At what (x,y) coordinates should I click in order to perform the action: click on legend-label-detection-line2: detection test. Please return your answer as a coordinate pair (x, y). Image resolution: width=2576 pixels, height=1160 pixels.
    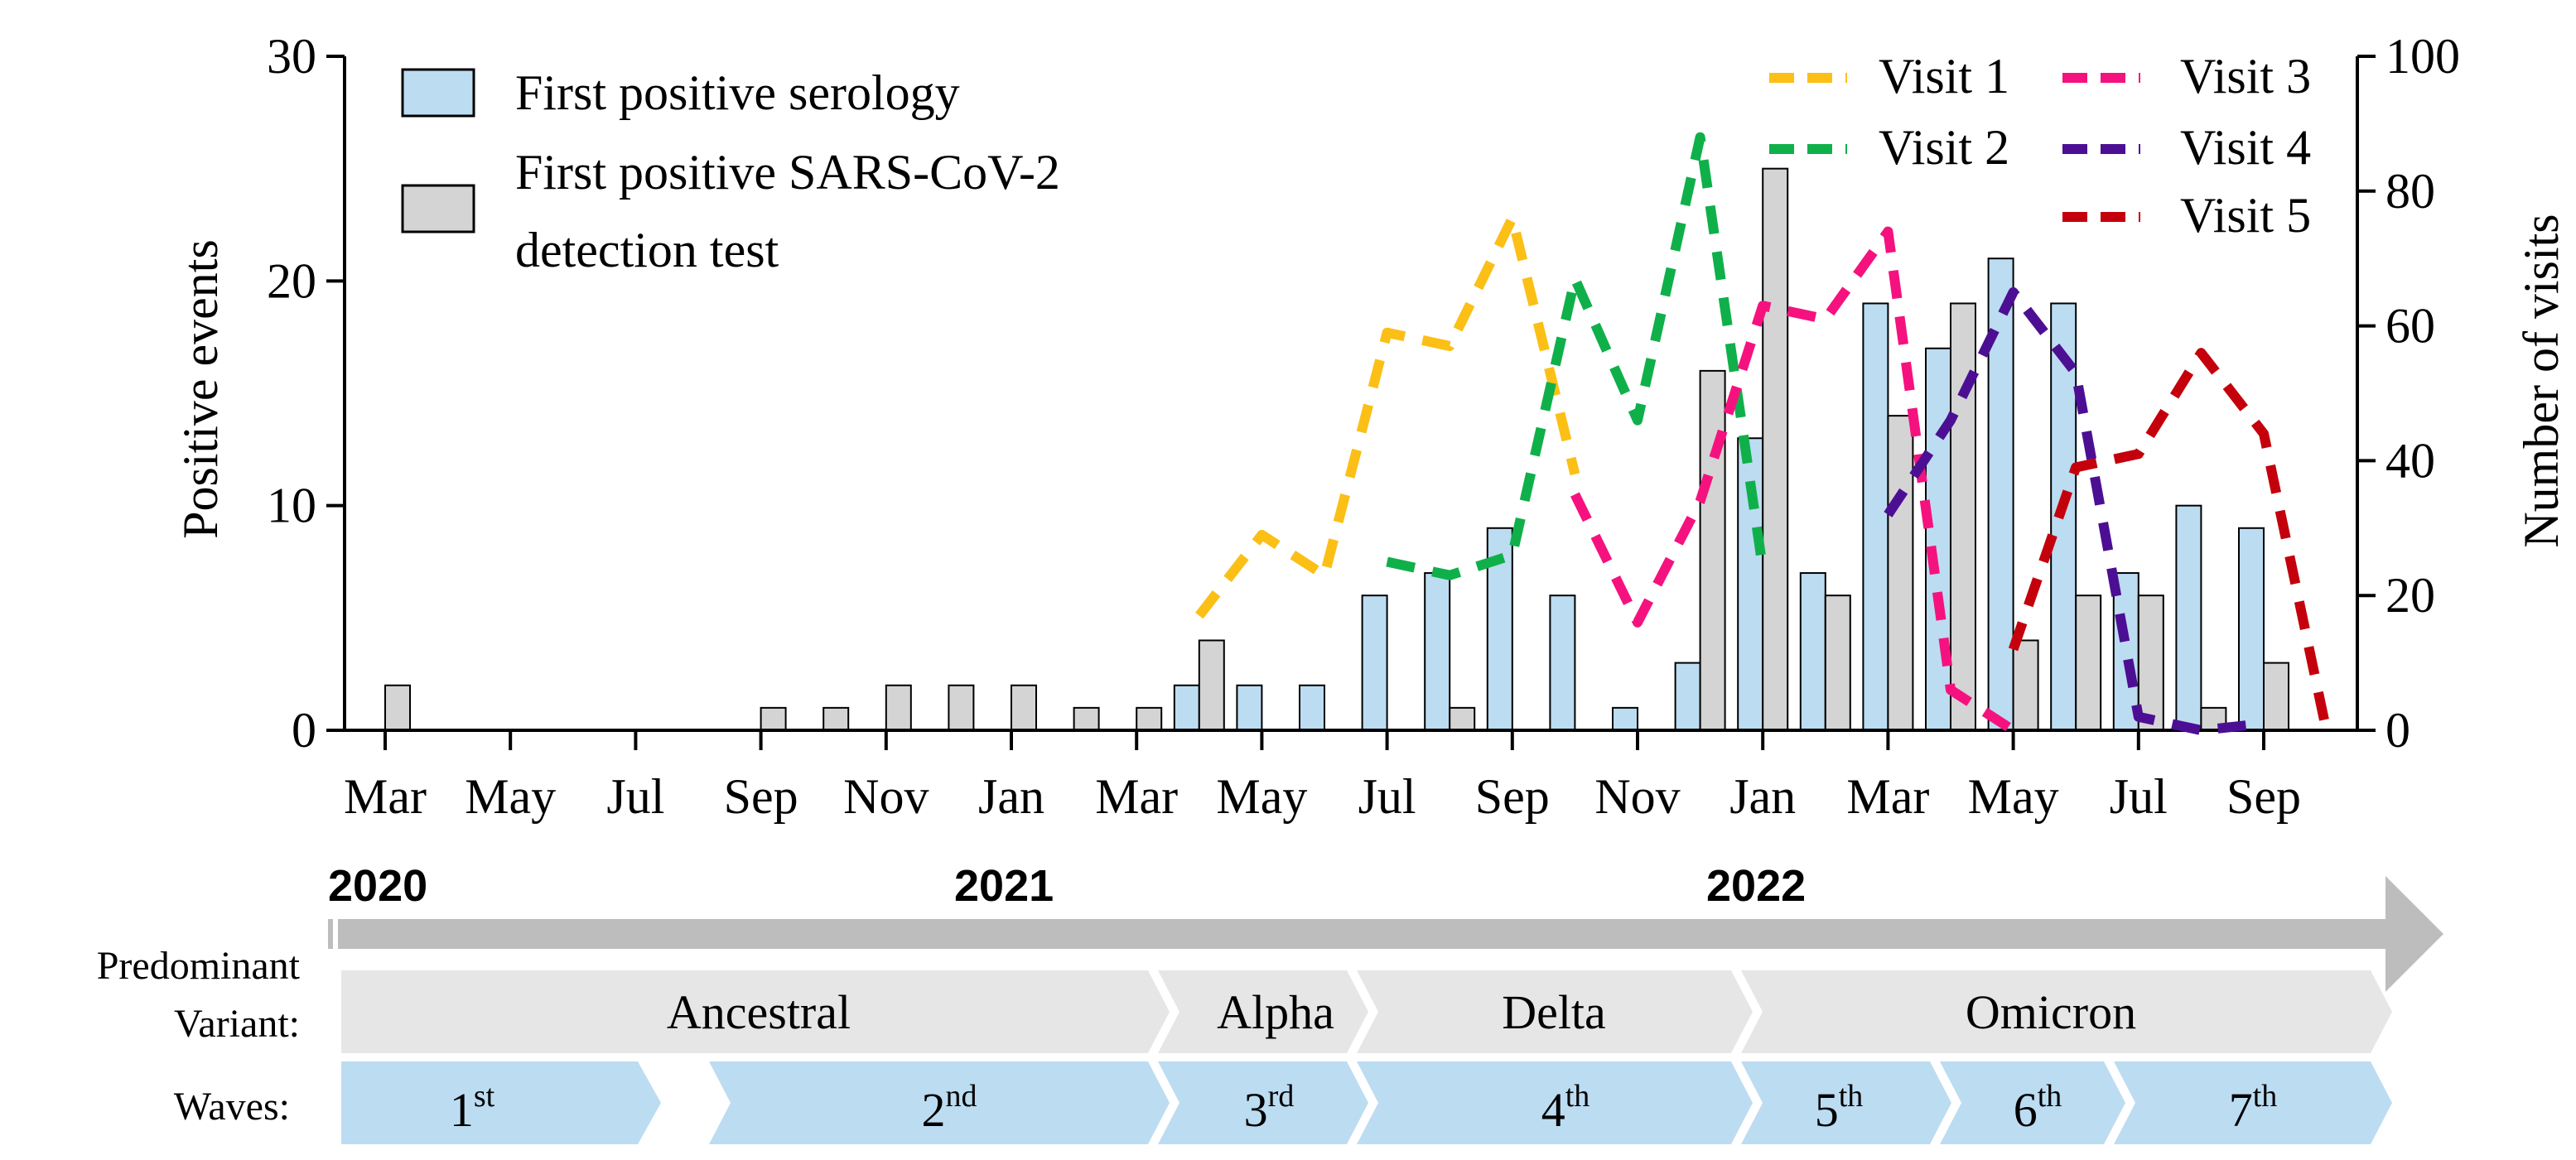
    Looking at the image, I should click on (647, 250).